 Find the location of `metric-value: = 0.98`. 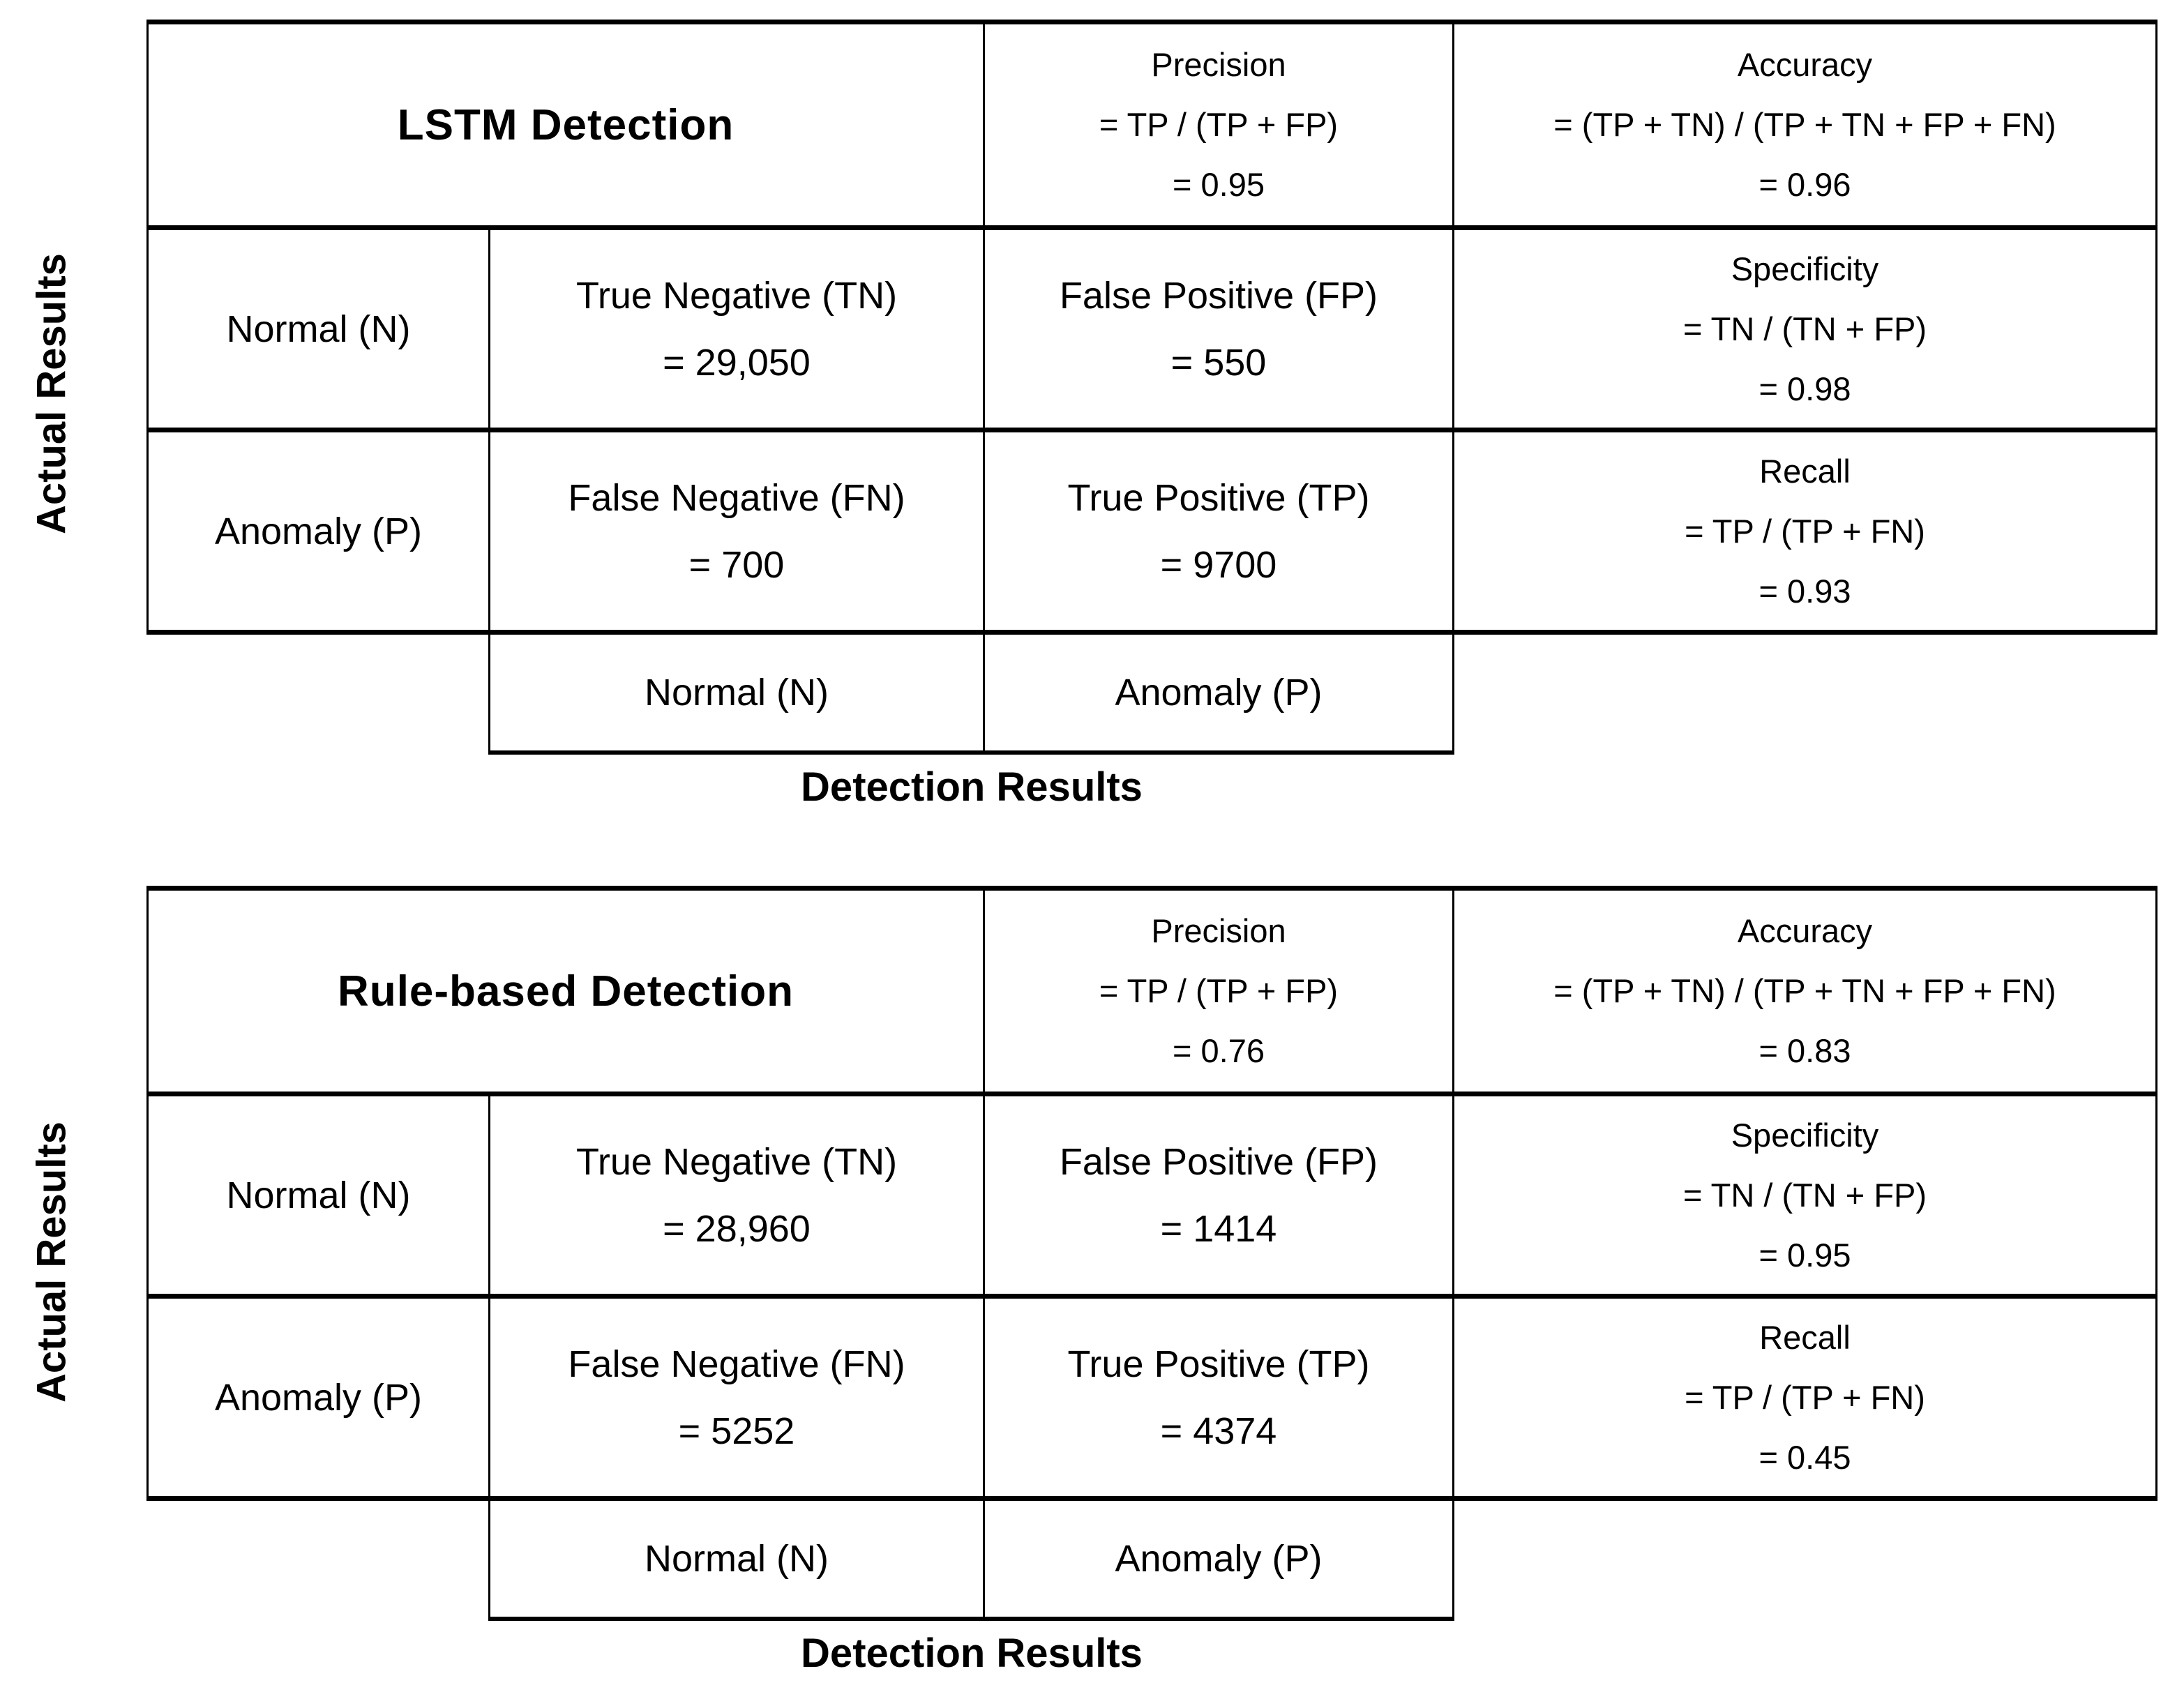

metric-value: = 0.98 is located at coordinates (1805, 388).